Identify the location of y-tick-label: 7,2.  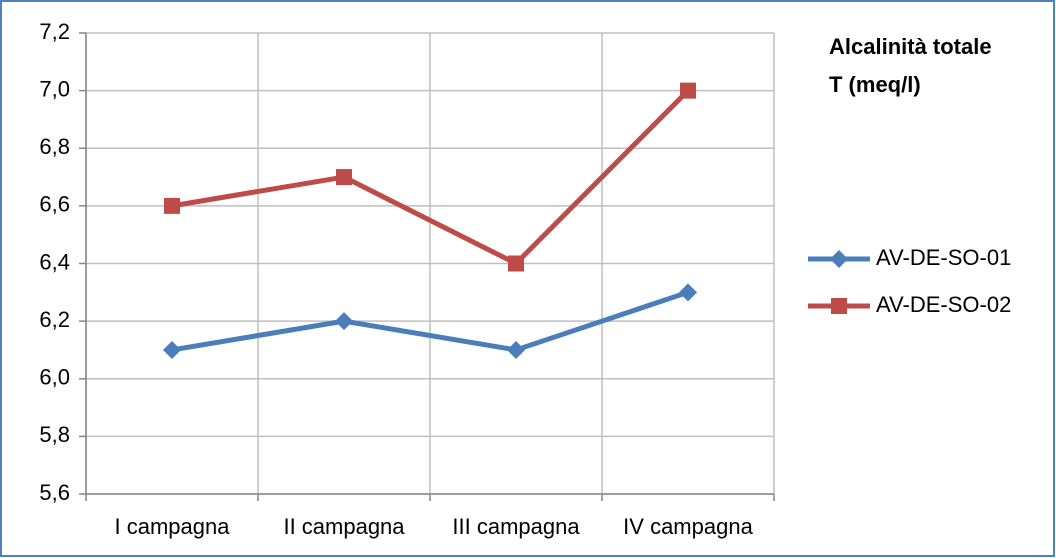
(54, 31).